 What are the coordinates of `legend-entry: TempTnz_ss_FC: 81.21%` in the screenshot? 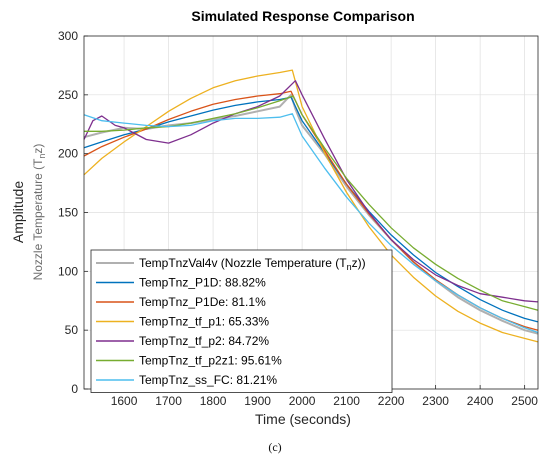 It's located at (208, 380).